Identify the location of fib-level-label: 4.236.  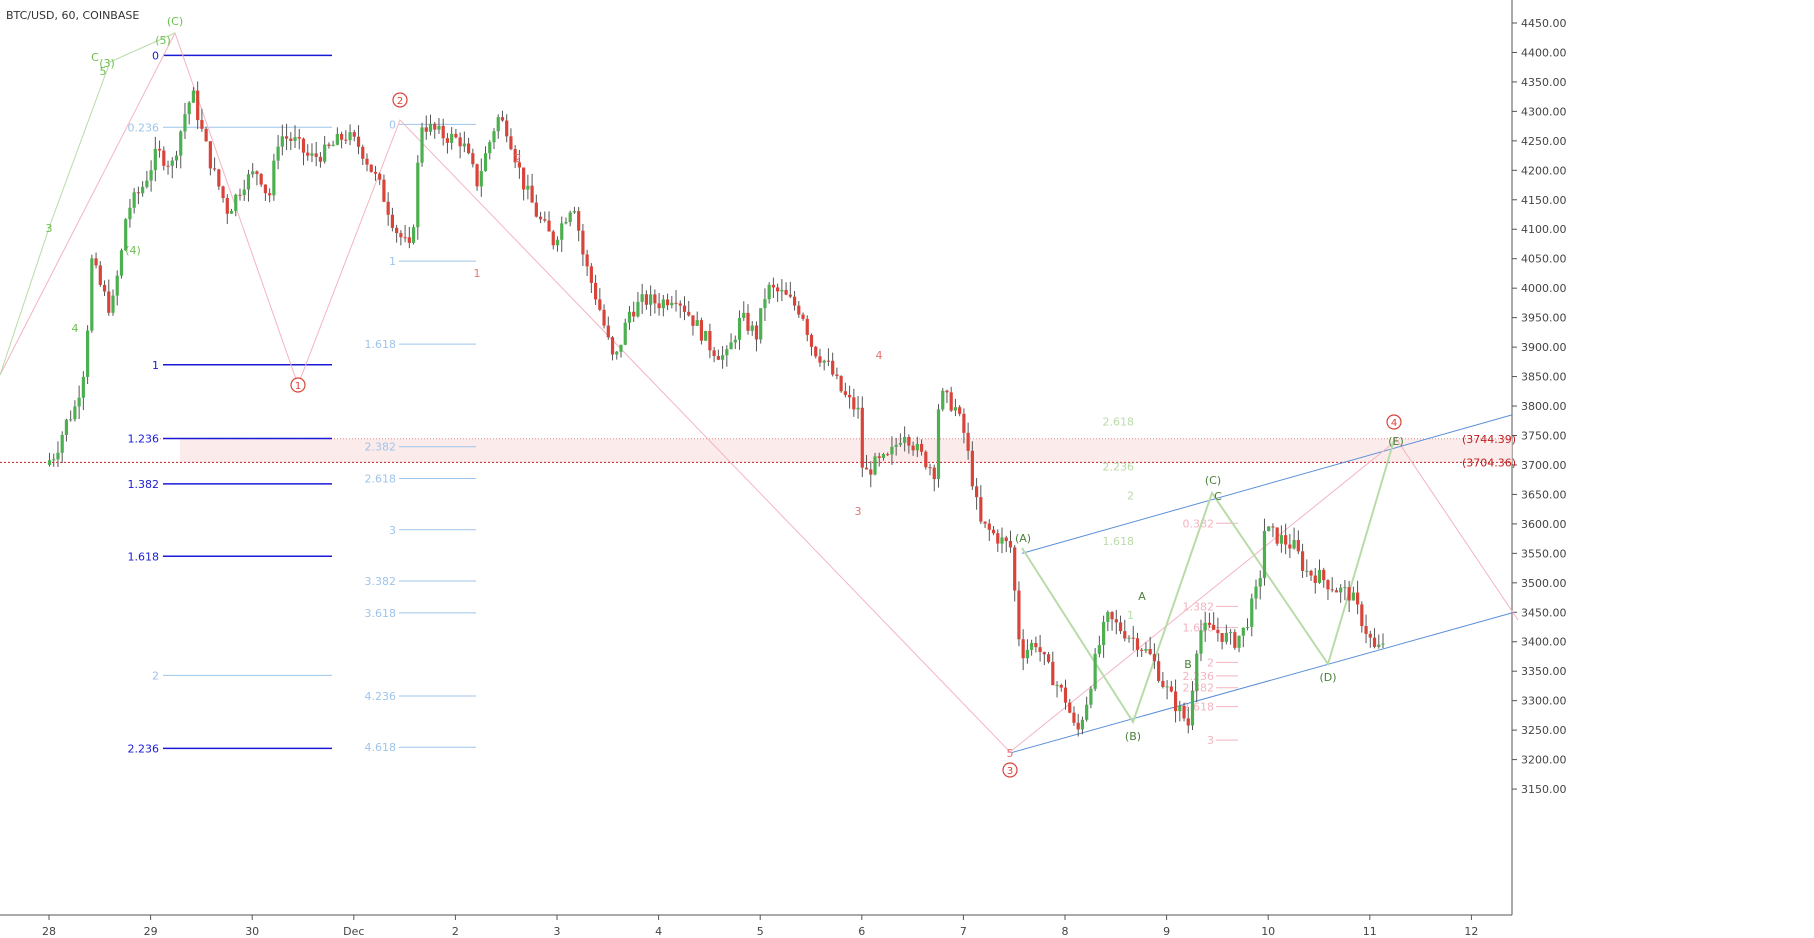
(381, 696).